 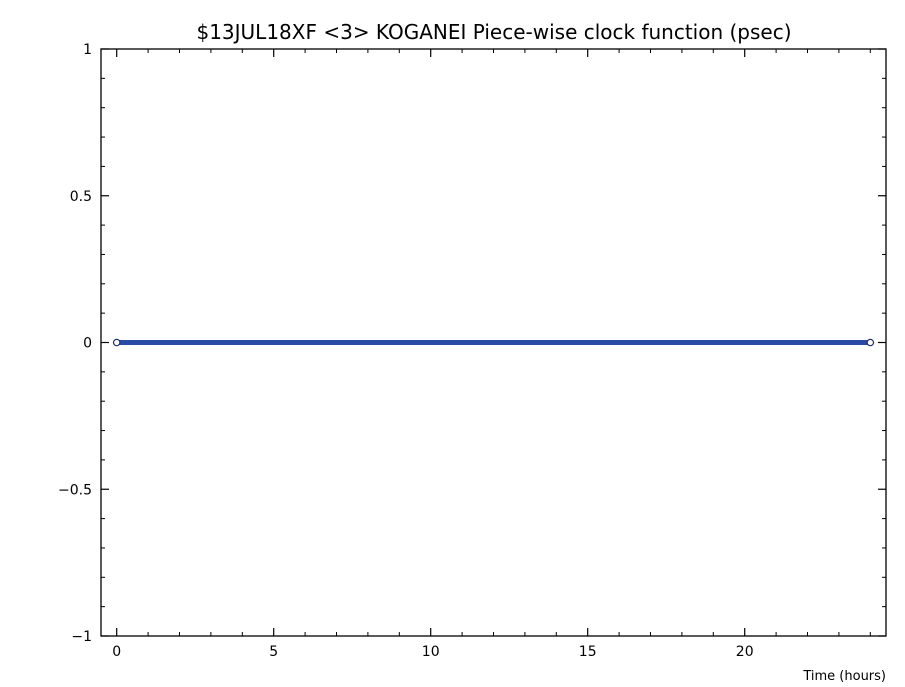 I want to click on x-axis-label: Time (hours), so click(x=844, y=676).